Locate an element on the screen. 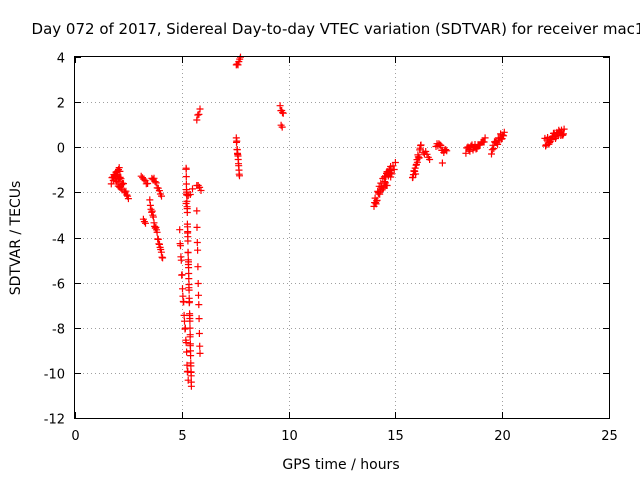 The width and height of the screenshot is (640, 480). y-axis-label: SDTVAR / TECUs is located at coordinates (16, 238).